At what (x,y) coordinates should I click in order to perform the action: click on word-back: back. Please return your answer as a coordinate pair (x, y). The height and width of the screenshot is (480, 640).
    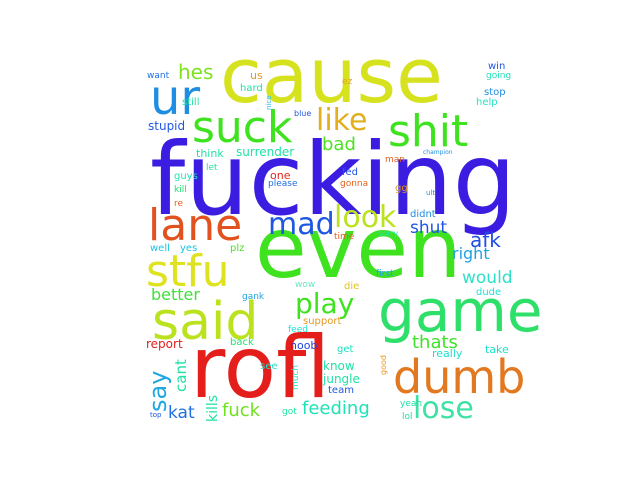
    Looking at the image, I should click on (242, 342).